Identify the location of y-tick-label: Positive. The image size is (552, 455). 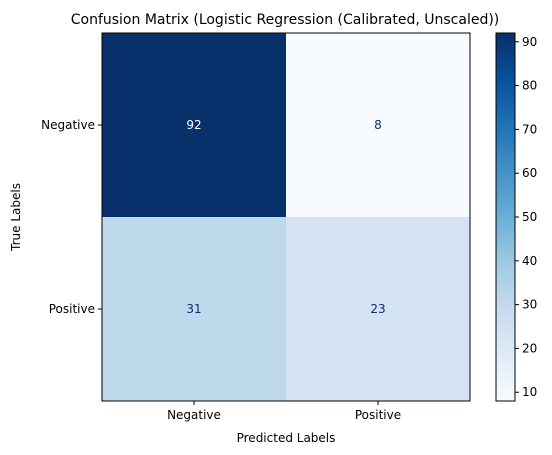
(72, 309).